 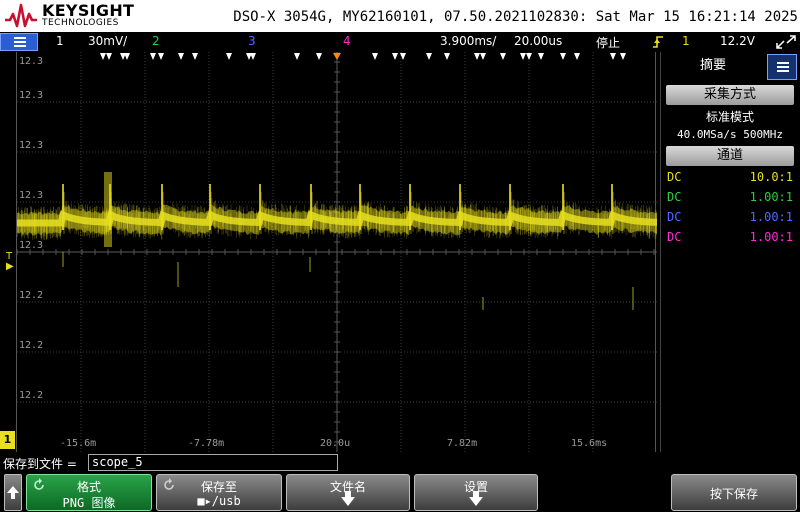 I want to click on channel-row-2: DC 1.00:1, so click(x=730, y=198).